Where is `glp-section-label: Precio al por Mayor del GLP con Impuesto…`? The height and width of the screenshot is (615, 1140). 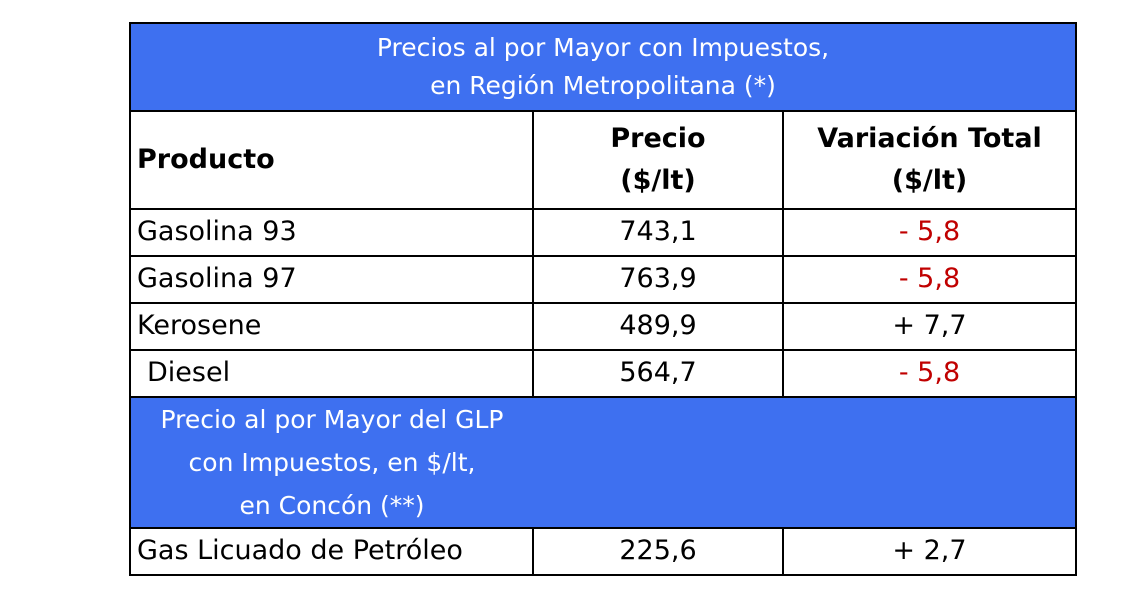 glp-section-label: Precio al por Mayor del GLP con Impuesto… is located at coordinates (331, 462).